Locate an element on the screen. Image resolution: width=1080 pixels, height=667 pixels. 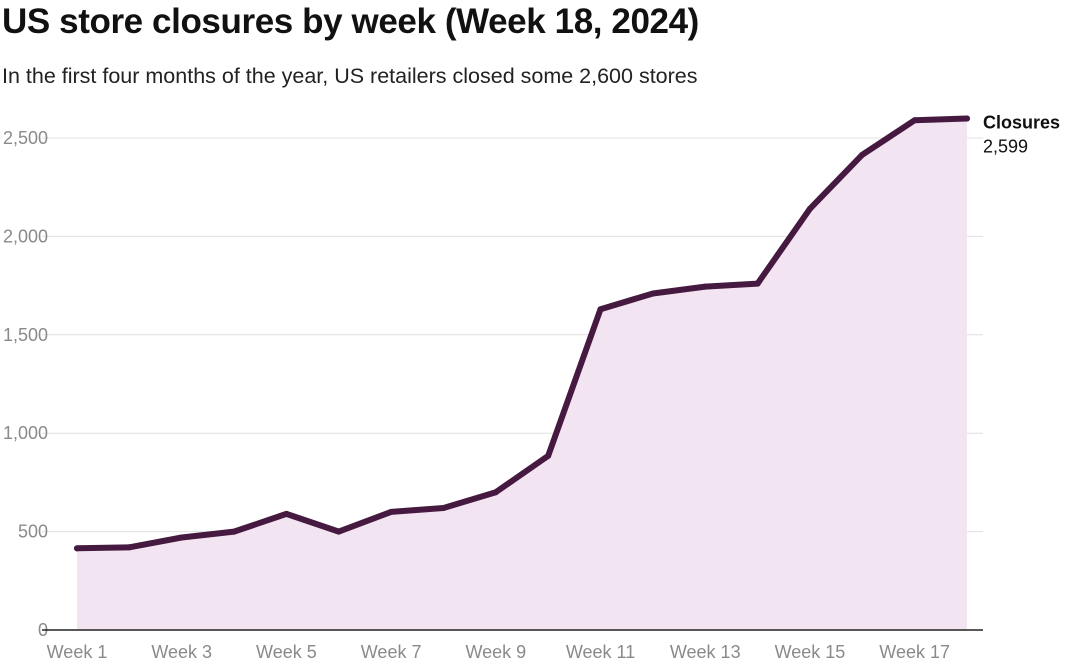
x-tick-label: Week 7 is located at coordinates (391, 652).